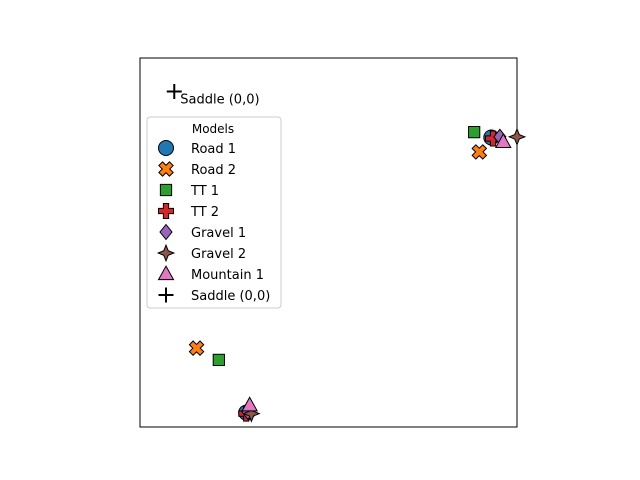  What do you see at coordinates (213, 170) in the screenshot?
I see `legend-label-road-2: Road 2` at bounding box center [213, 170].